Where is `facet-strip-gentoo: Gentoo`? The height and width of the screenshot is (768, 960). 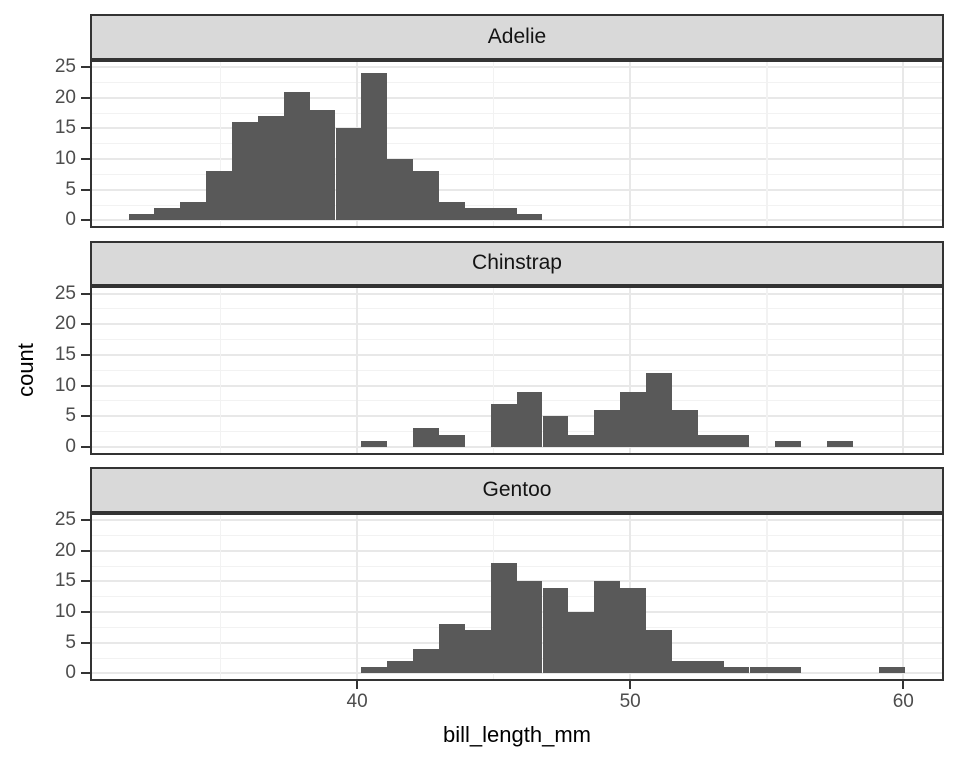
facet-strip-gentoo: Gentoo is located at coordinates (517, 490).